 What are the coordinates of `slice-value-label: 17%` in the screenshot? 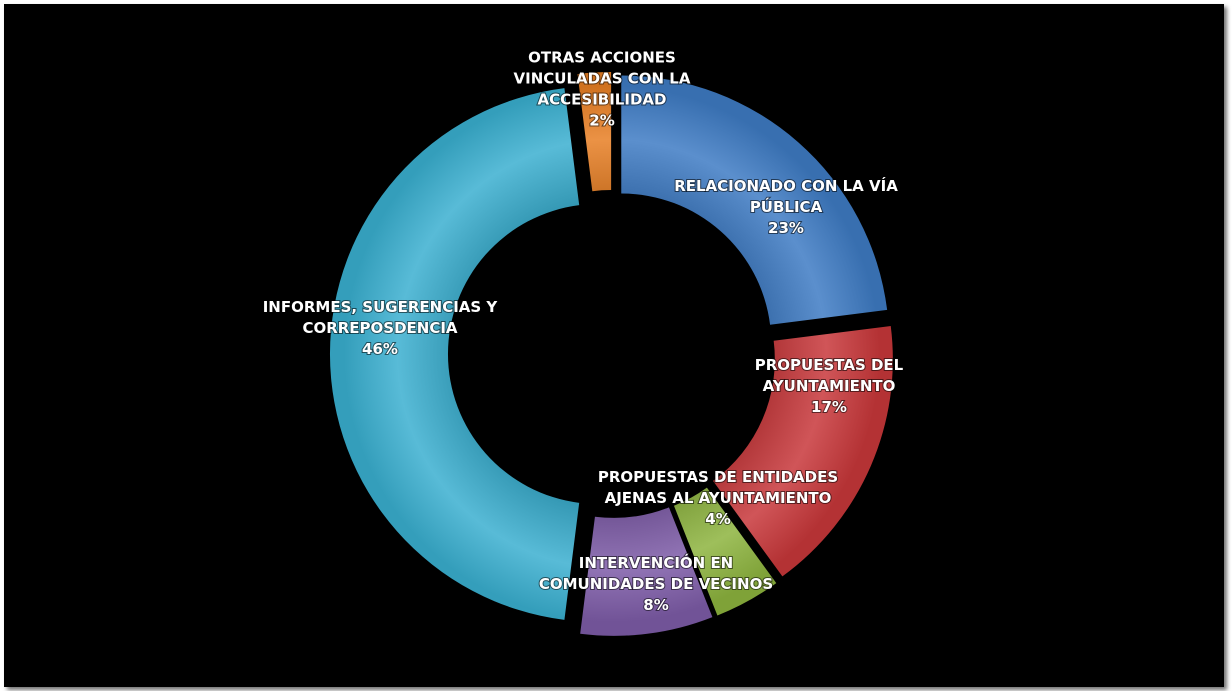 It's located at (829, 407).